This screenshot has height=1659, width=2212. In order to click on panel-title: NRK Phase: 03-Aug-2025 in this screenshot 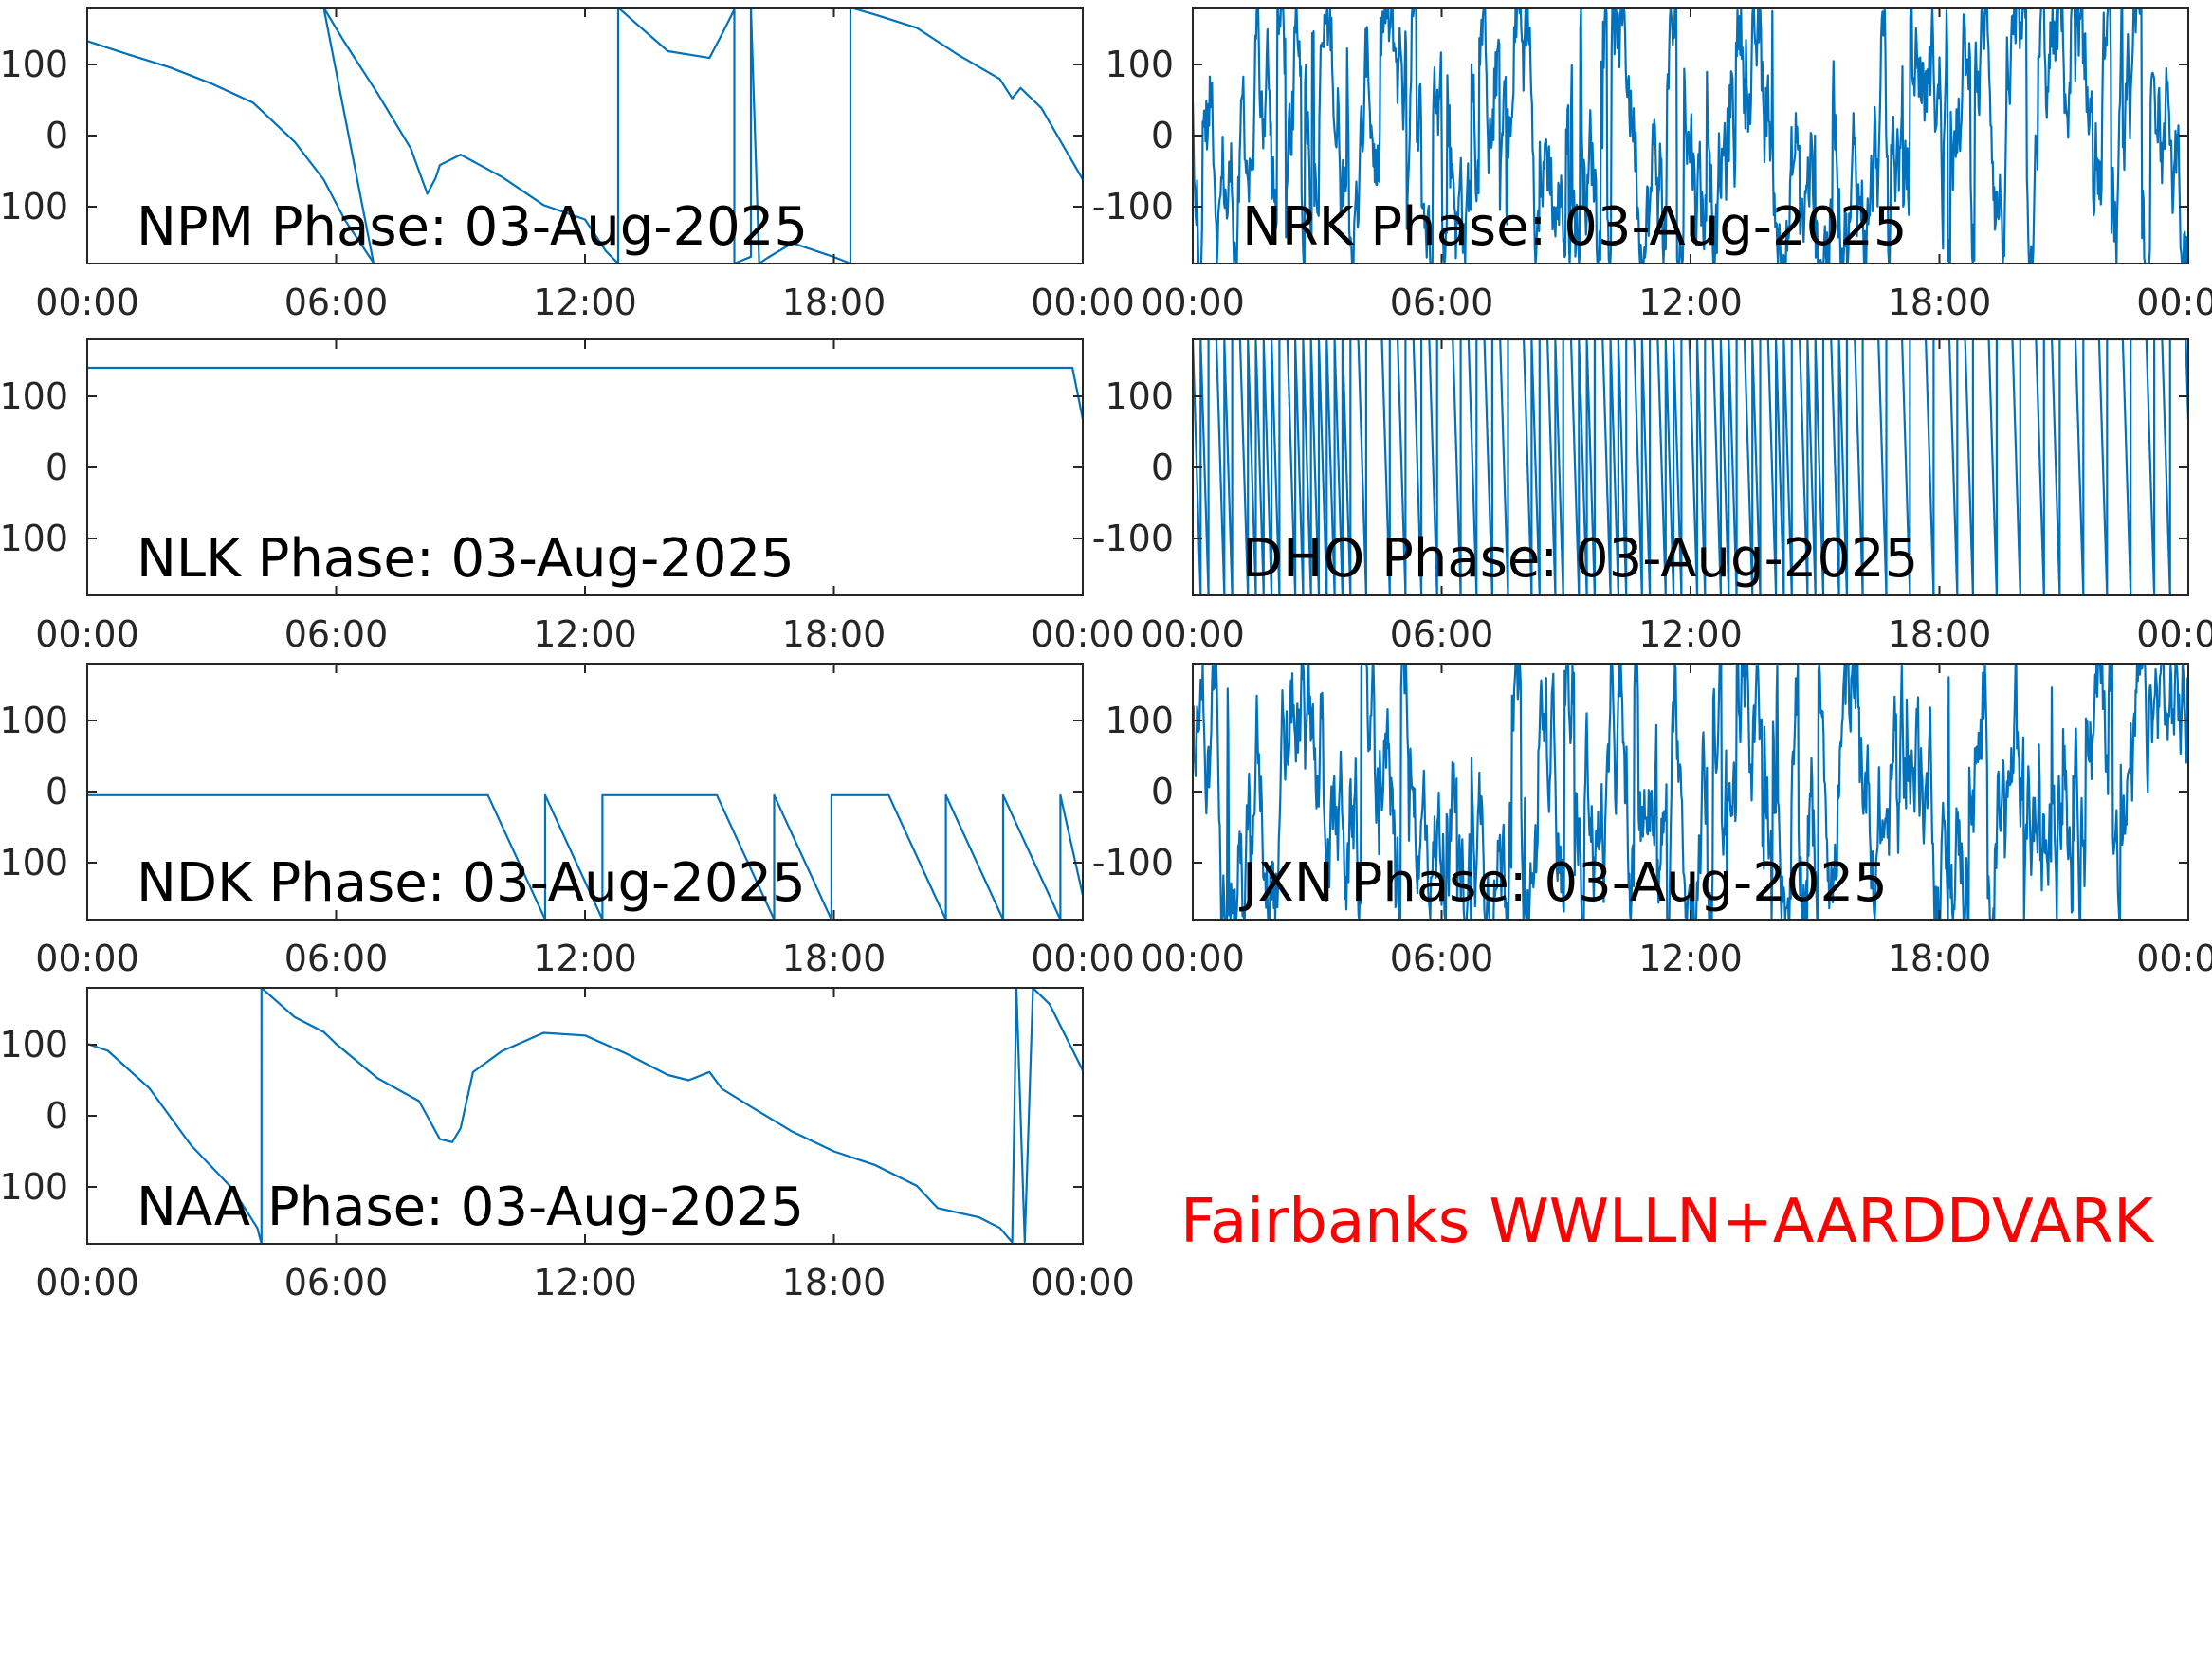, I will do `click(1575, 227)`.